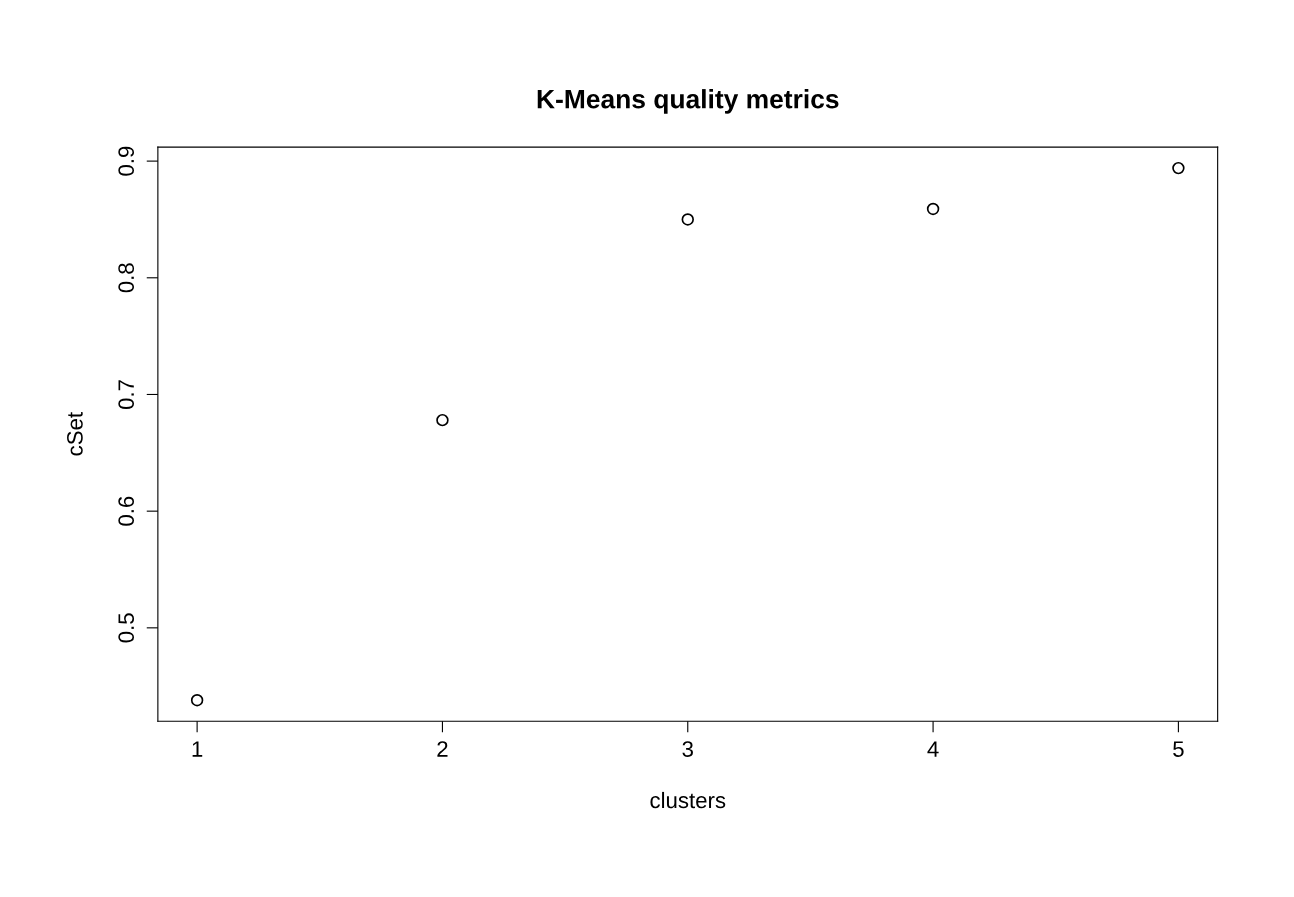  Describe the element at coordinates (75, 434) in the screenshot. I see `y-axis-title: cSet` at that location.